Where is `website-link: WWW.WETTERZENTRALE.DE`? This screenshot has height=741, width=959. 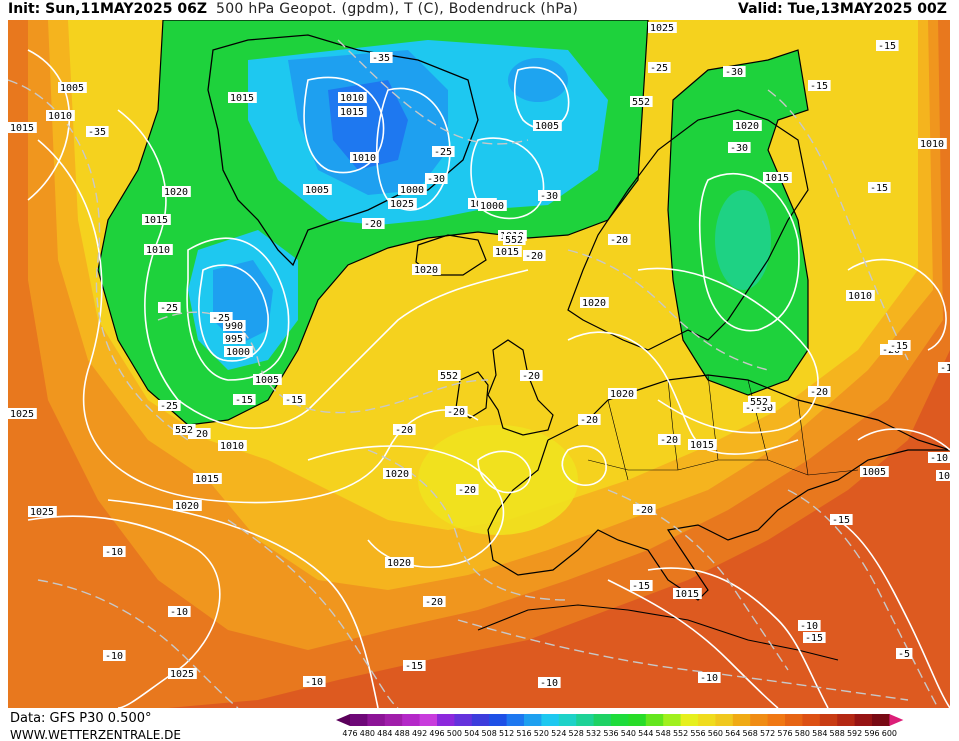
website-link: WWW.WETTERZENTRALE.DE is located at coordinates (95, 734).